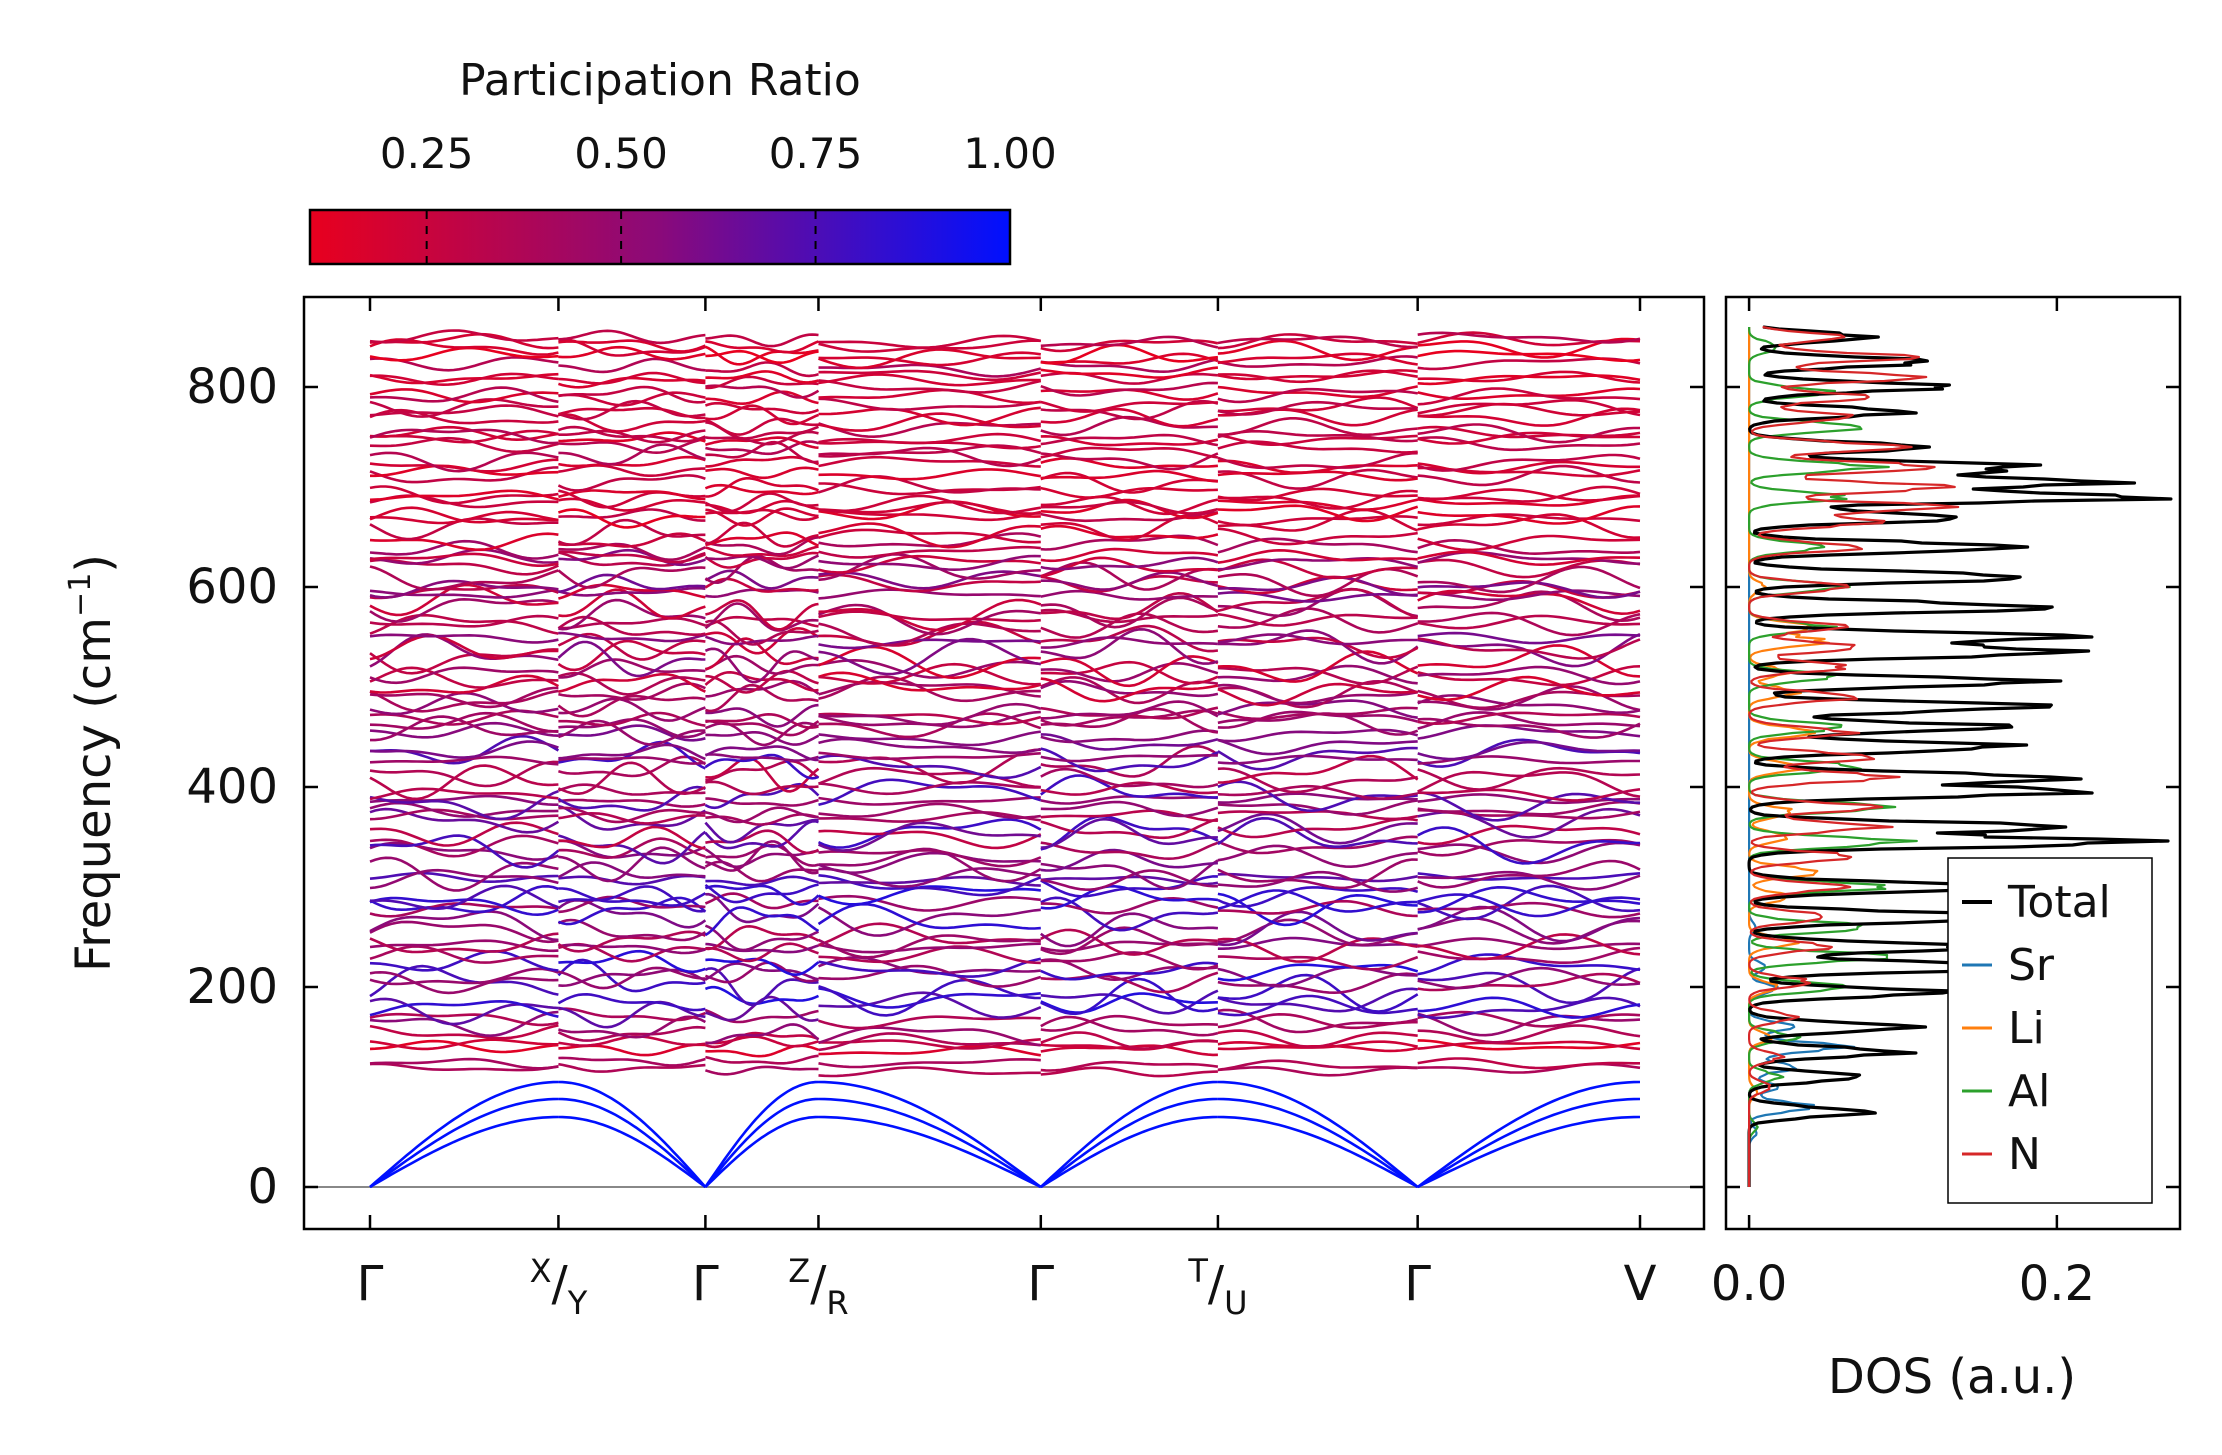 This screenshot has height=1455, width=2222. I want to click on dos-ticks: 0.0 0.2, so click(1945, 804).